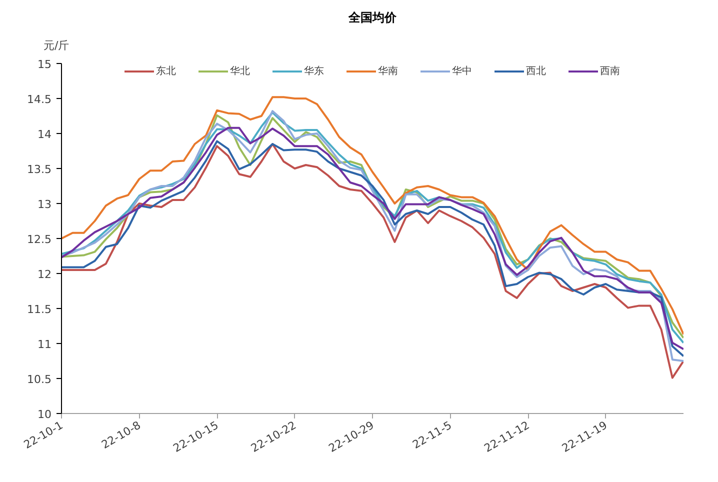 This screenshot has width=718, height=482. I want to click on legend-label: 华东, so click(314, 71).